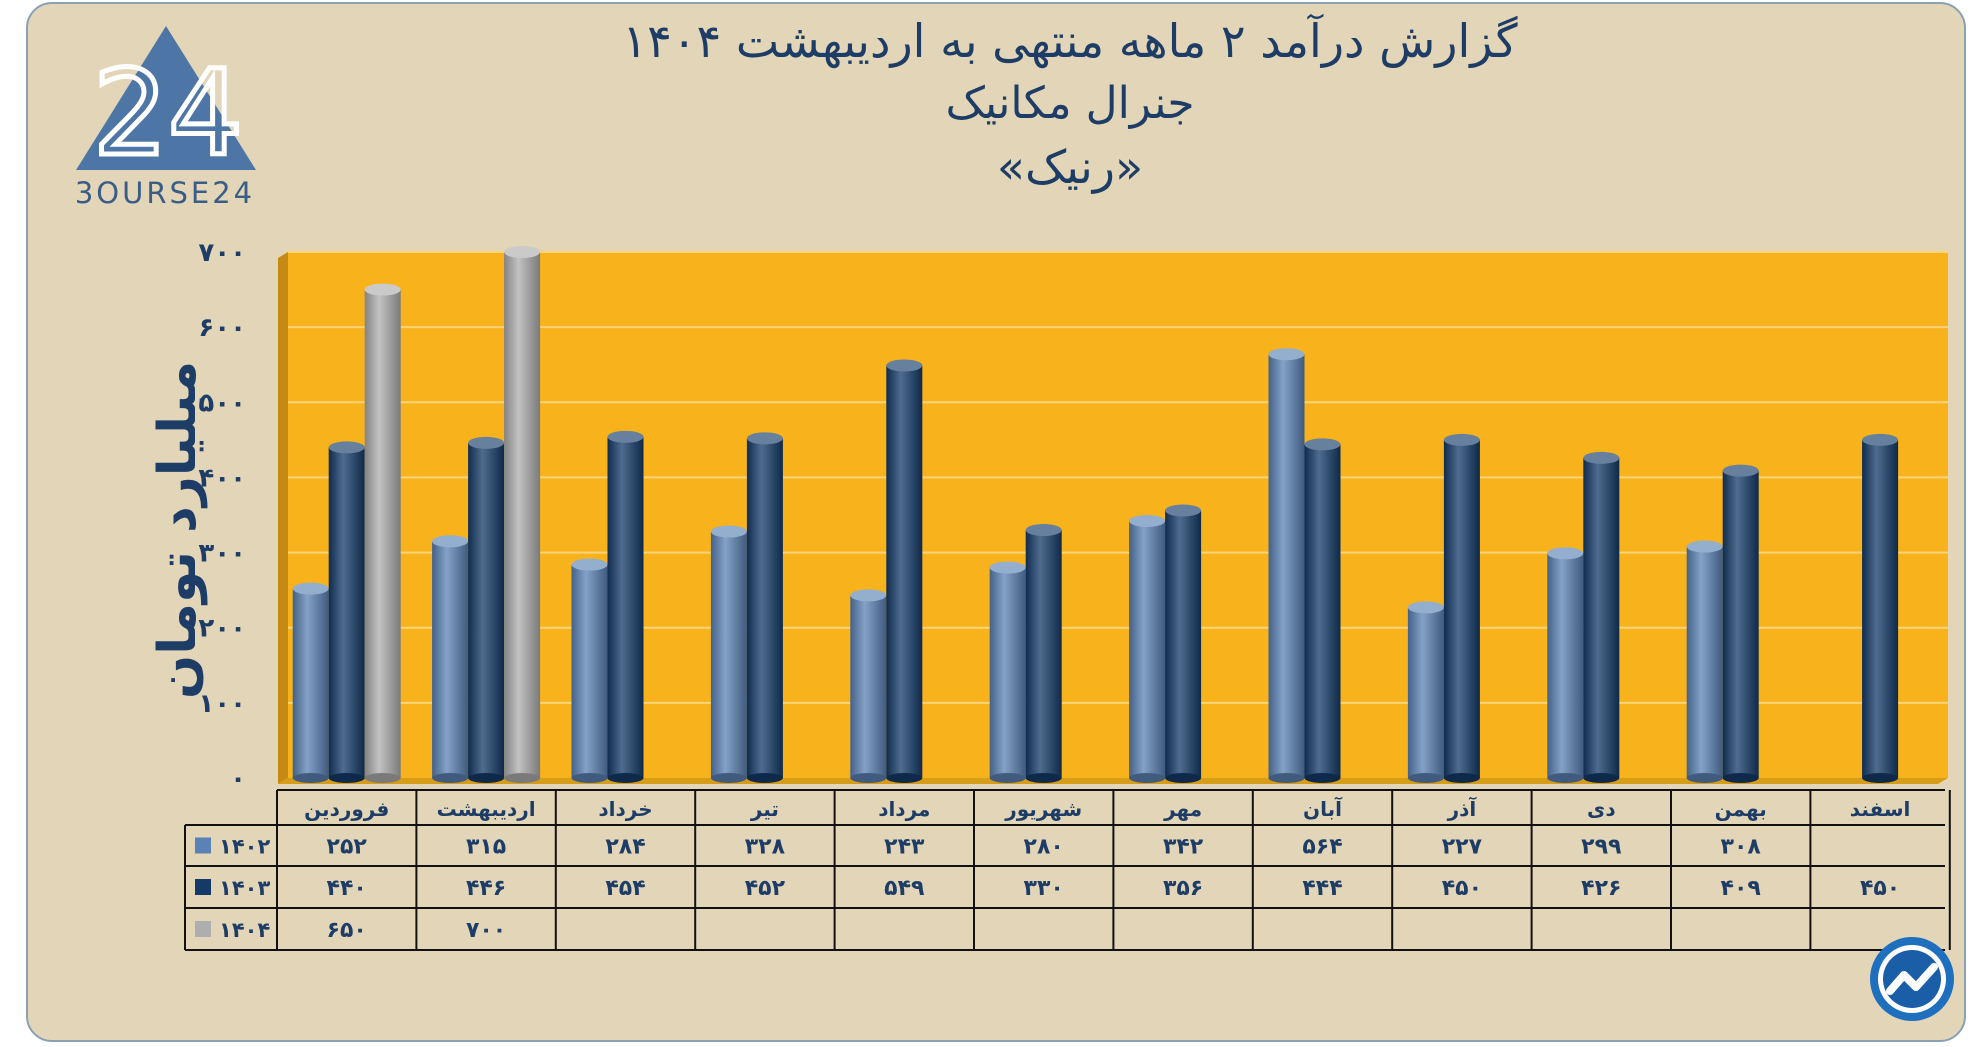 The width and height of the screenshot is (1986, 1047). Describe the element at coordinates (222, 629) in the screenshot. I see `y-tick-label: ۲۰۰` at that location.